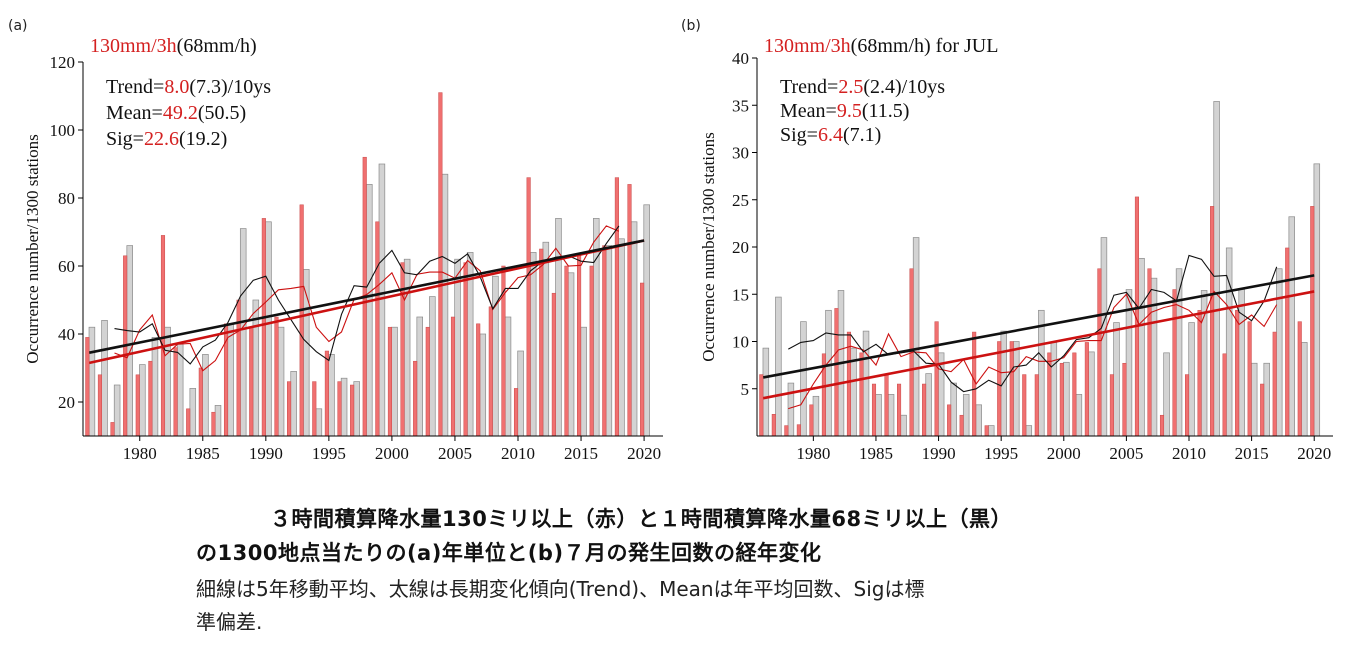  Describe the element at coordinates (886, 405) in the screenshot. I see `bar-130mm-1986` at that location.